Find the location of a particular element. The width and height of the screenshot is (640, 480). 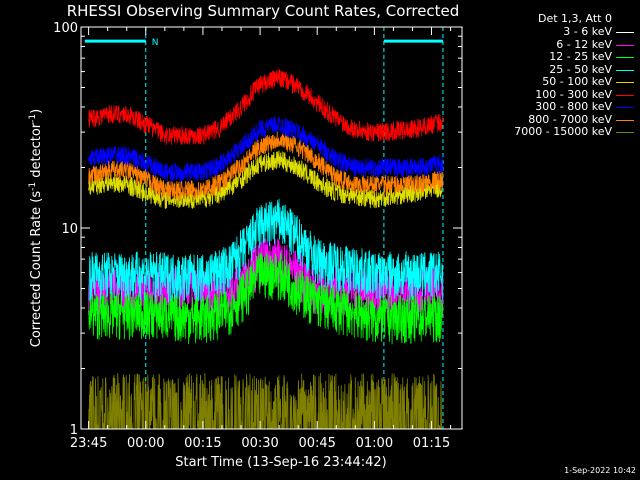

legend-entry: 100 - 300 keV is located at coordinates (557, 94).